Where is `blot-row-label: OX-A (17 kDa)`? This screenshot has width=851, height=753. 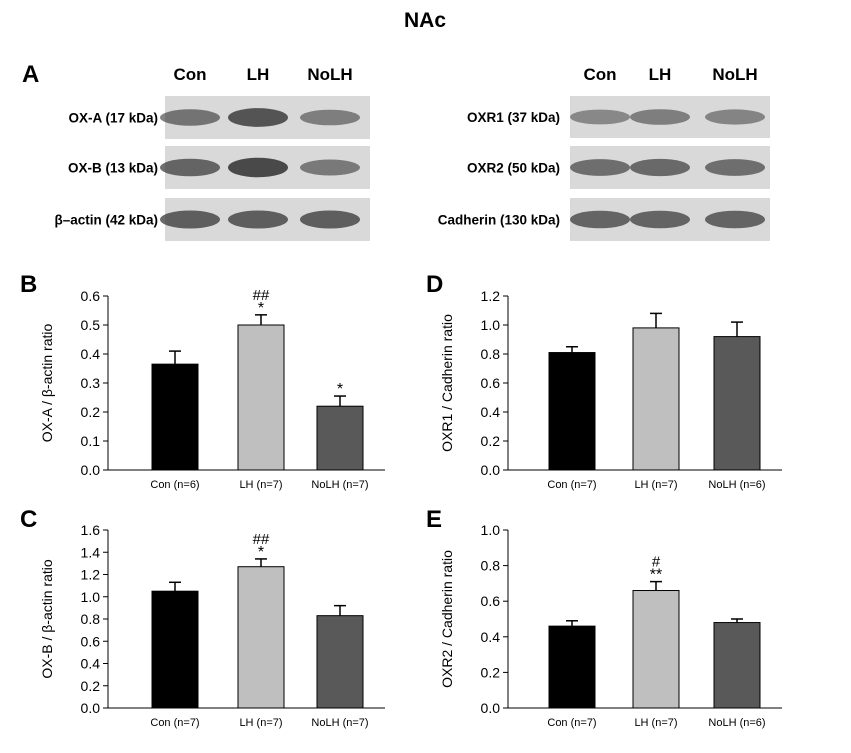
blot-row-label: OX-A (17 kDa) is located at coordinates (113, 118).